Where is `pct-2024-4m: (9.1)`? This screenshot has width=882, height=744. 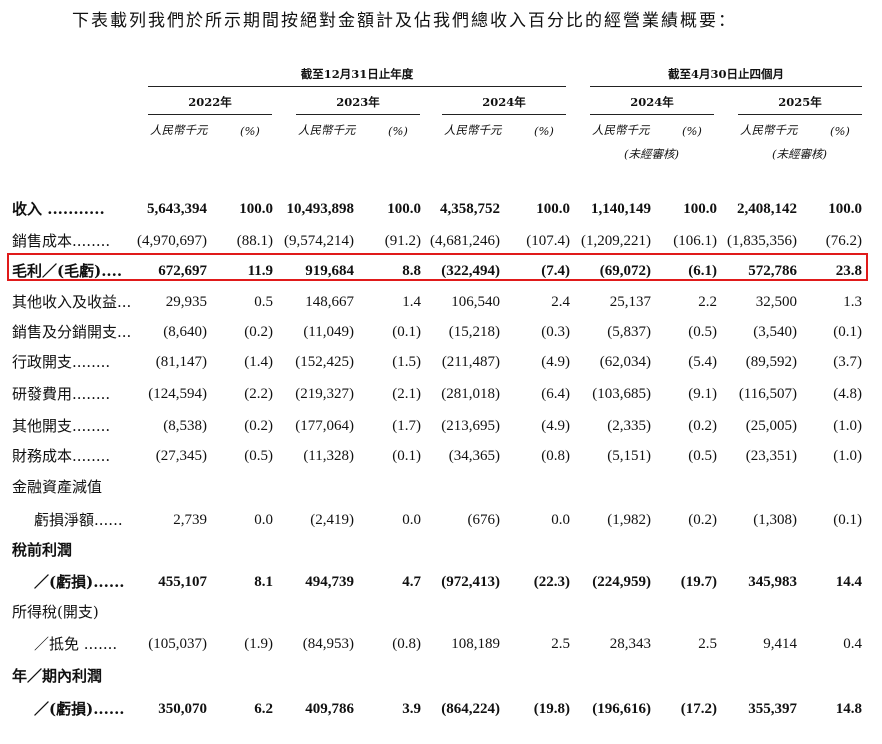
pct-2024-4m: (9.1) is located at coordinates (702, 394).